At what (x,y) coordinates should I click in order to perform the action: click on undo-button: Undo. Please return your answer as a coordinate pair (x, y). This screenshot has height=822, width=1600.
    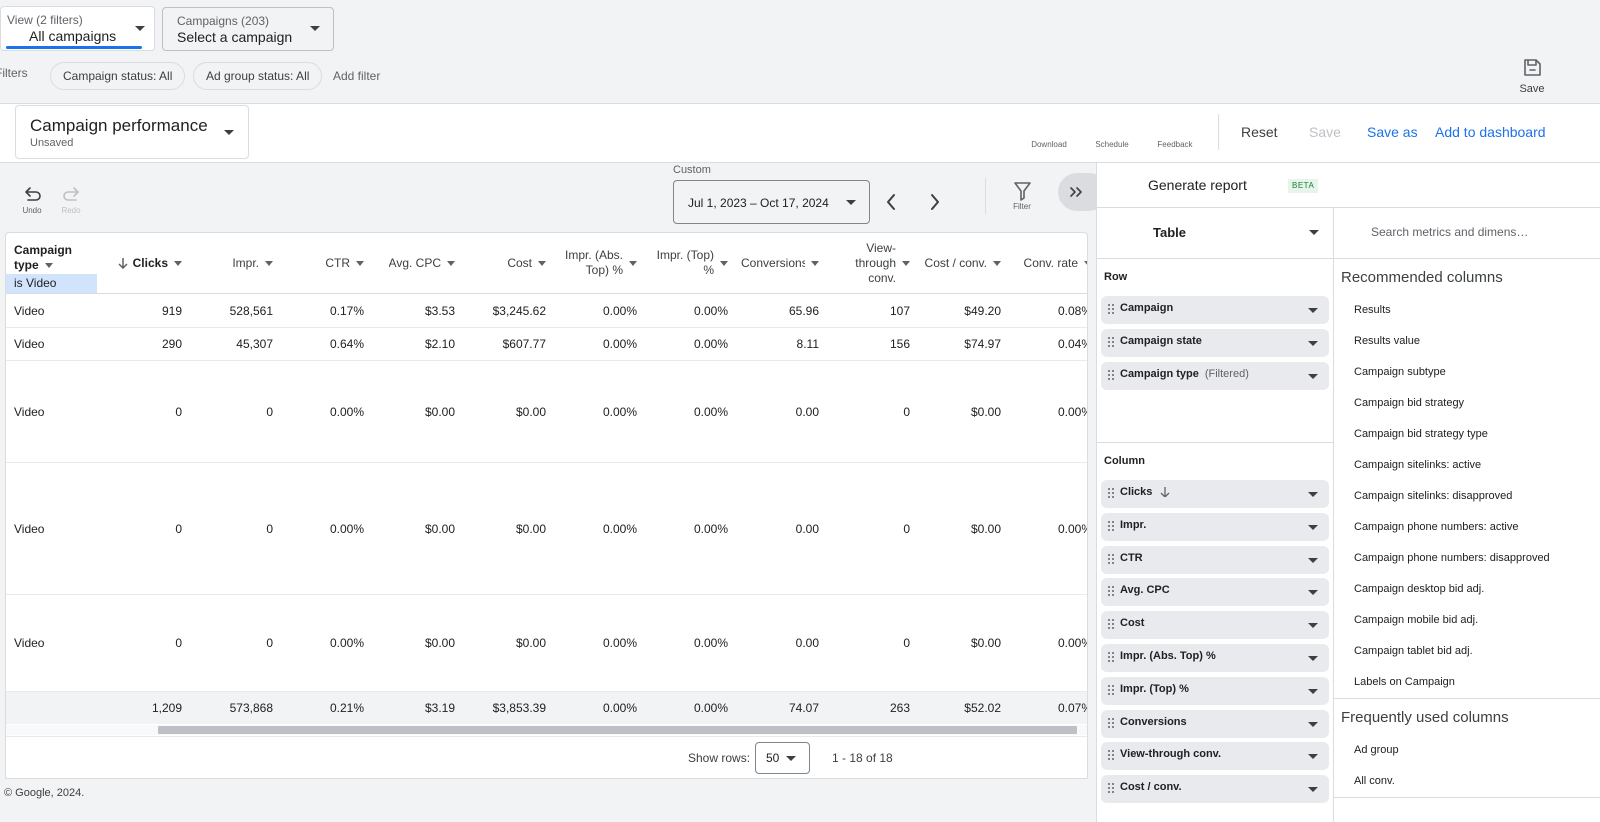
    Looking at the image, I should click on (32, 210).